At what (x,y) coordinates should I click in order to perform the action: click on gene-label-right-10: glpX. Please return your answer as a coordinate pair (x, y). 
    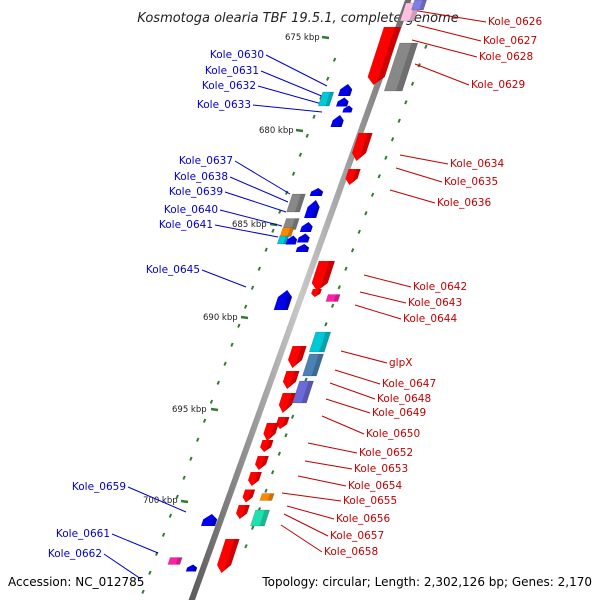
    Looking at the image, I should click on (400, 363).